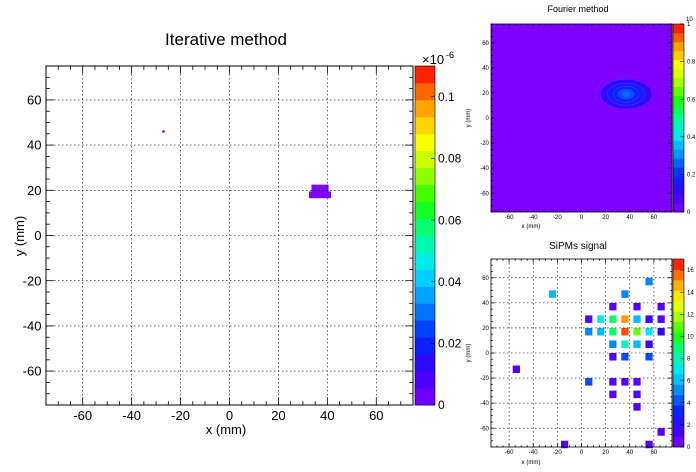  I want to click on sipms-colorbar-label: 0, so click(689, 448).